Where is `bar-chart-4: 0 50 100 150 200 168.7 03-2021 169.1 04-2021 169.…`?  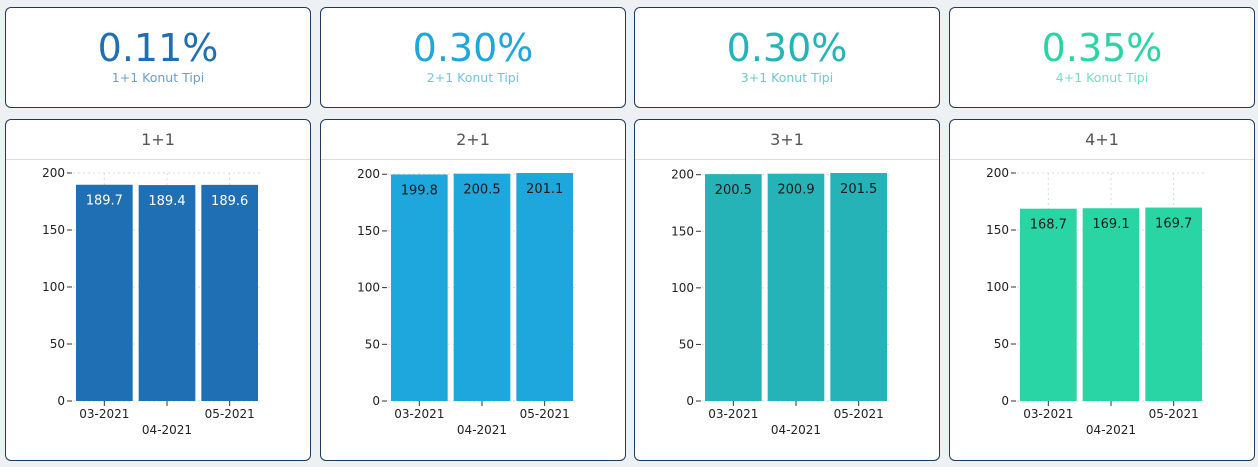 bar-chart-4: 0 50 100 150 200 168.7 03-2021 169.1 04-2021 169.… is located at coordinates (1095, 301).